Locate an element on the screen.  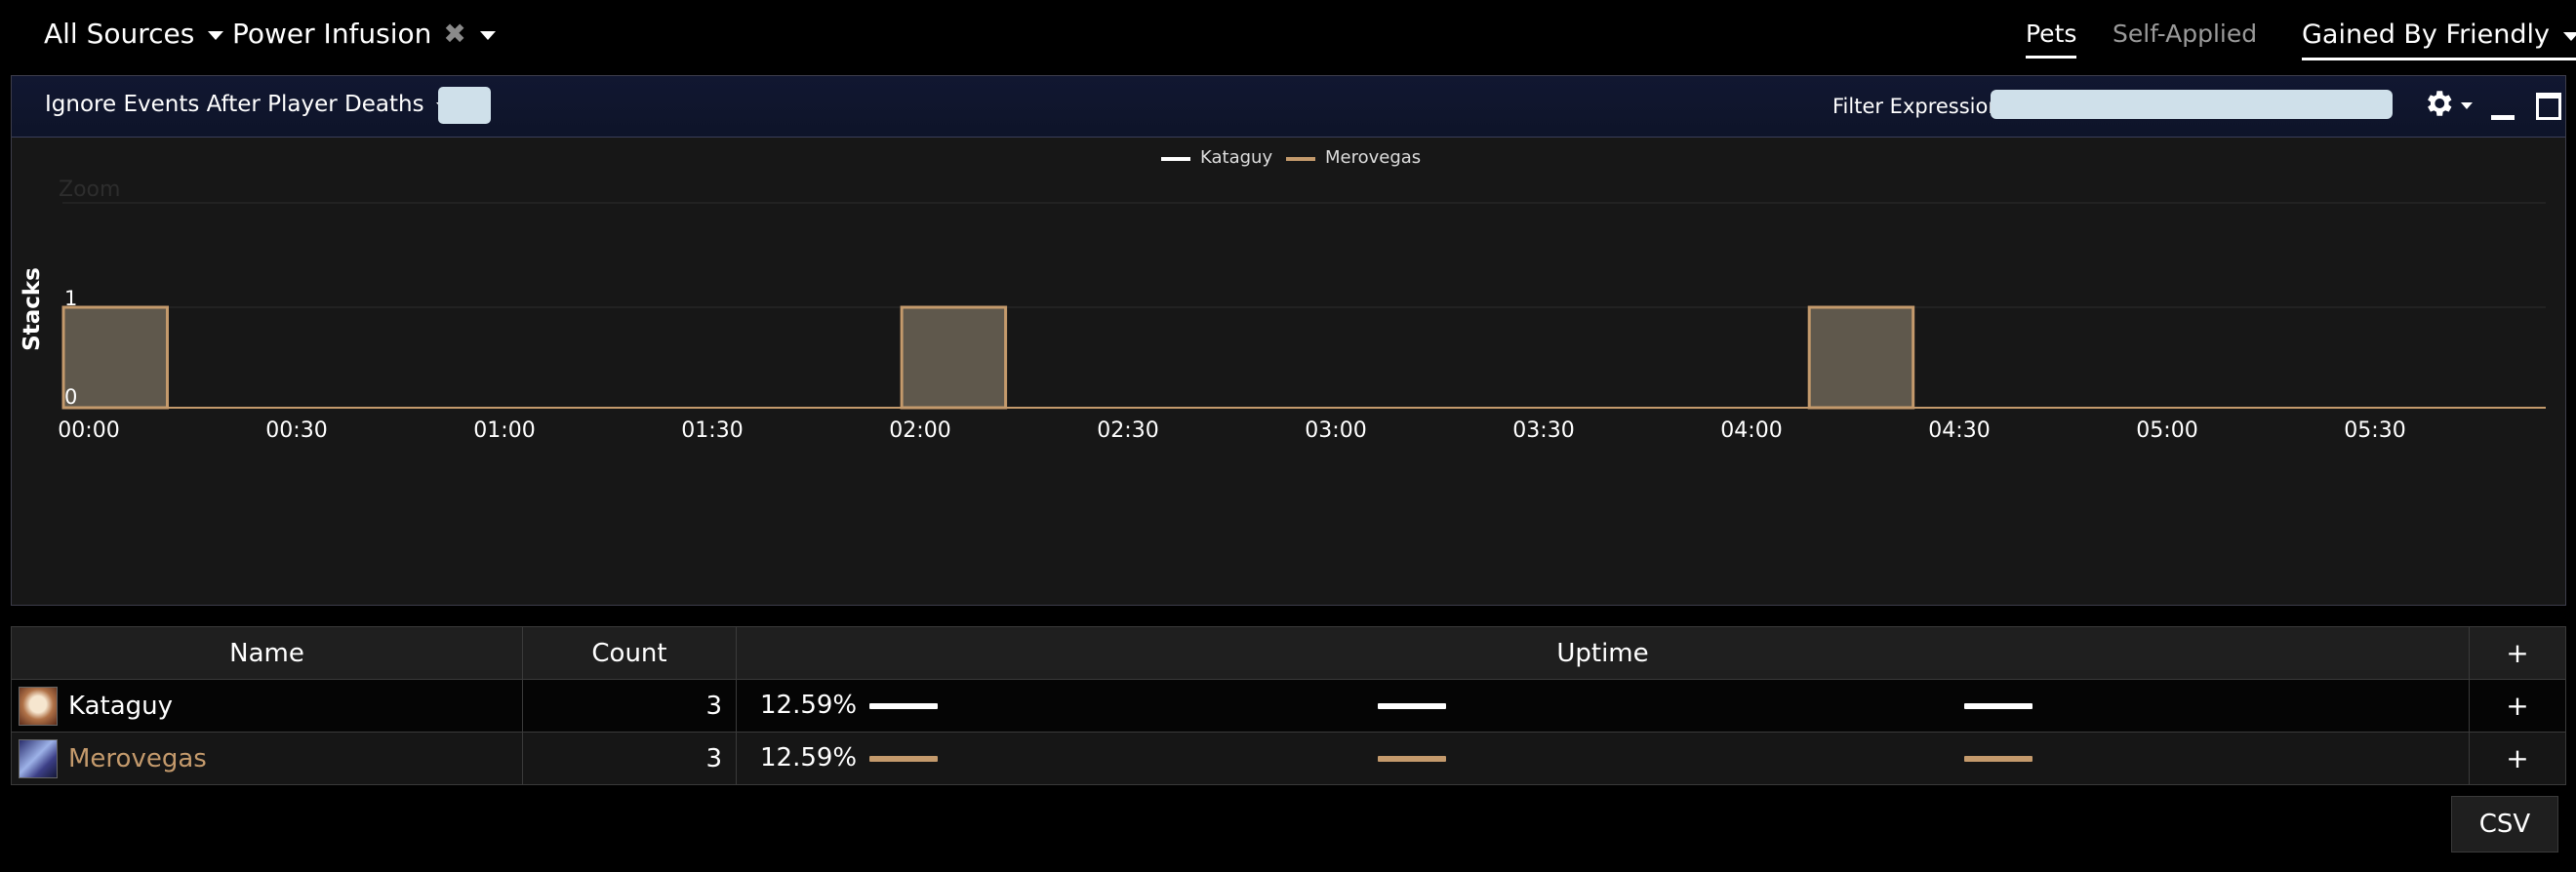
column-header-count: Count is located at coordinates (630, 653).